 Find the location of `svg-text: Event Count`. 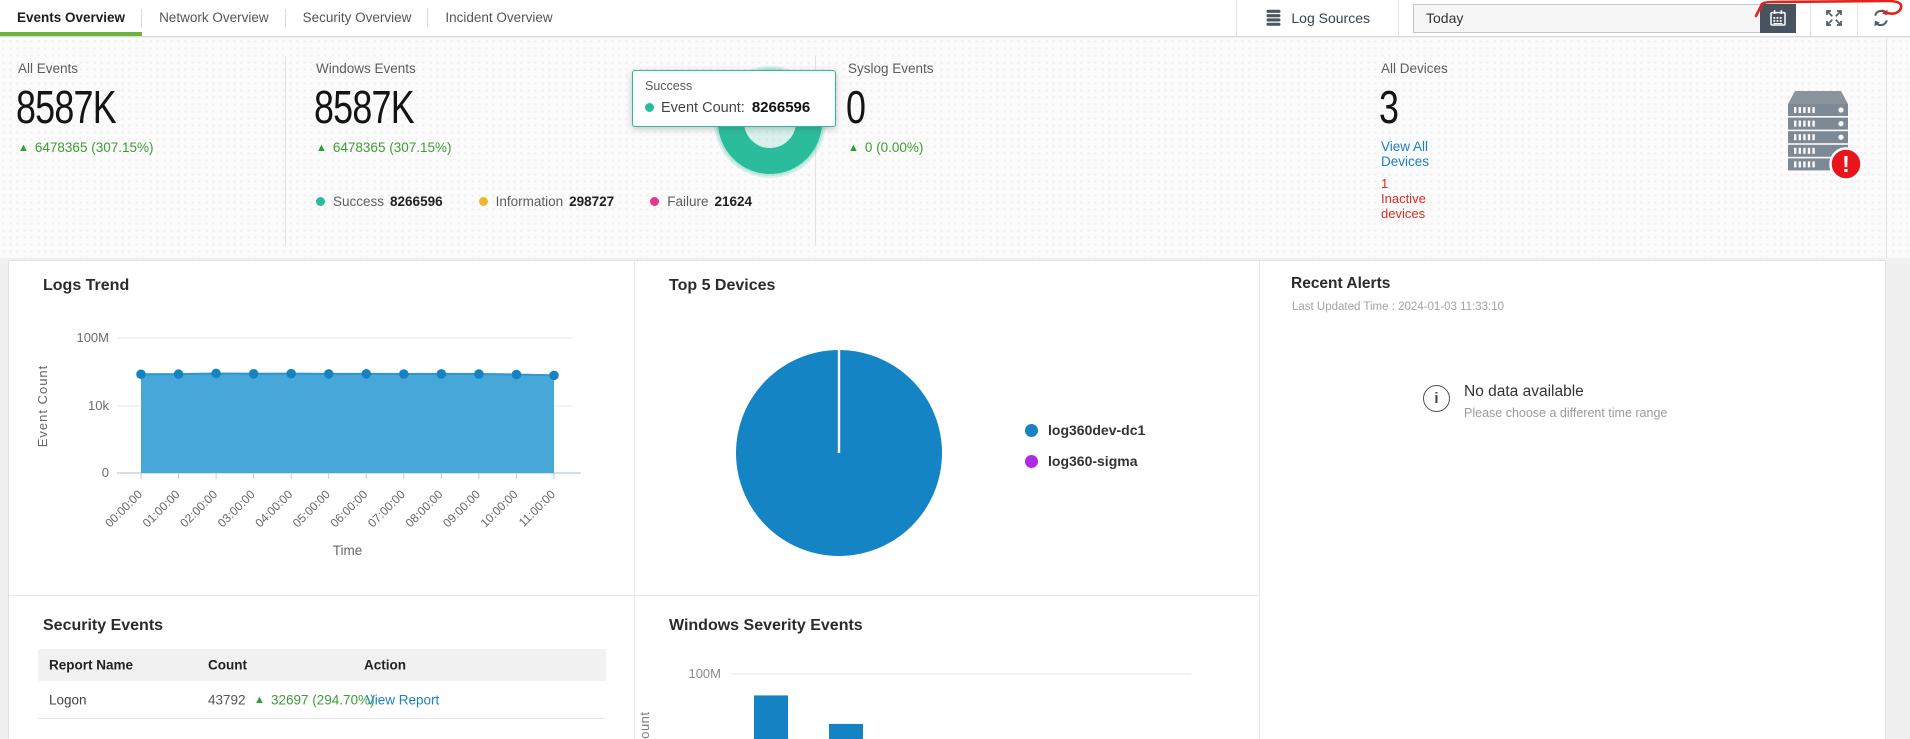

svg-text: Event Count is located at coordinates (42, 406).